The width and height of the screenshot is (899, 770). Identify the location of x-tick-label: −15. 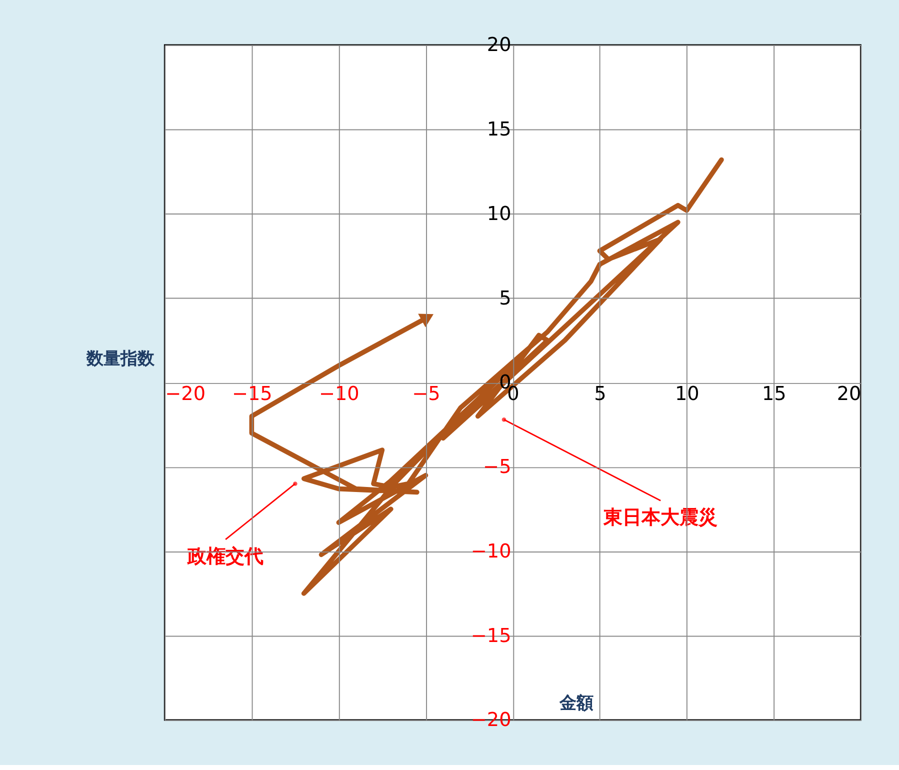
(252, 394).